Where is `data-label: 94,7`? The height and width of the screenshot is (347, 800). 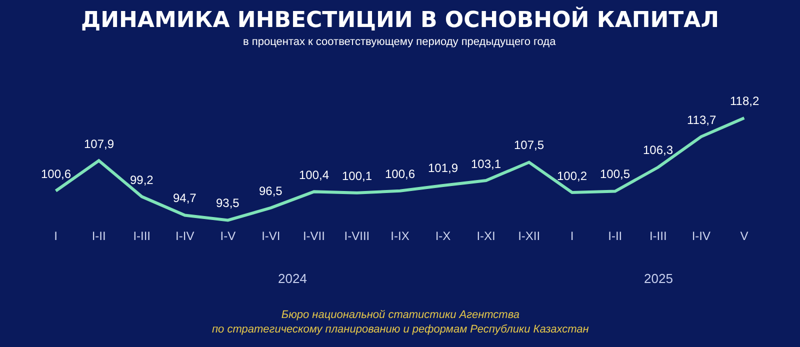 data-label: 94,7 is located at coordinates (185, 198).